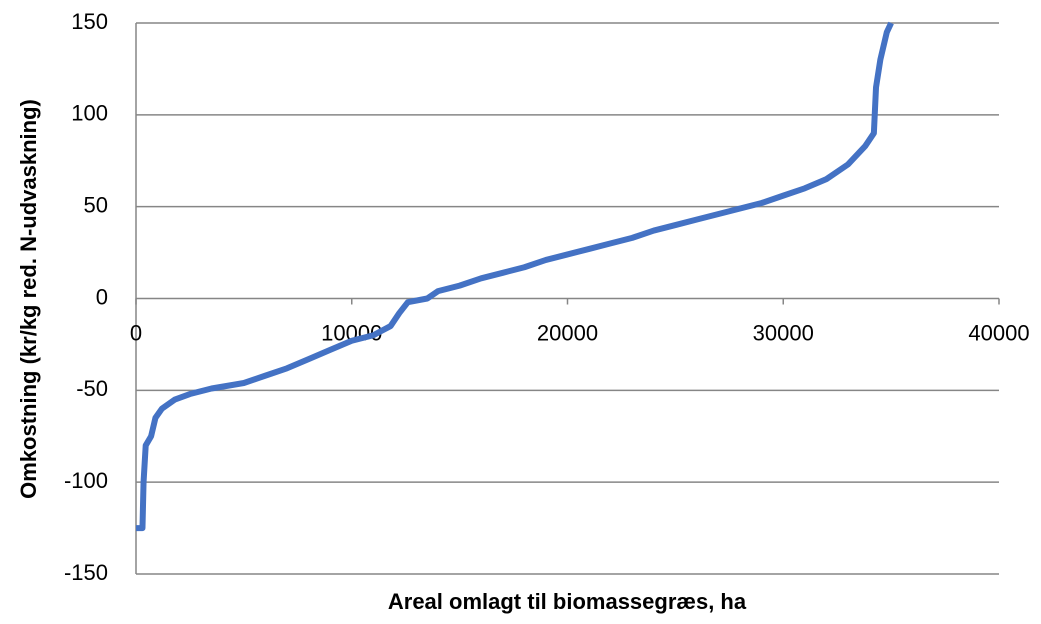 The height and width of the screenshot is (624, 1041). I want to click on x-tick-label: 20000, so click(567, 332).